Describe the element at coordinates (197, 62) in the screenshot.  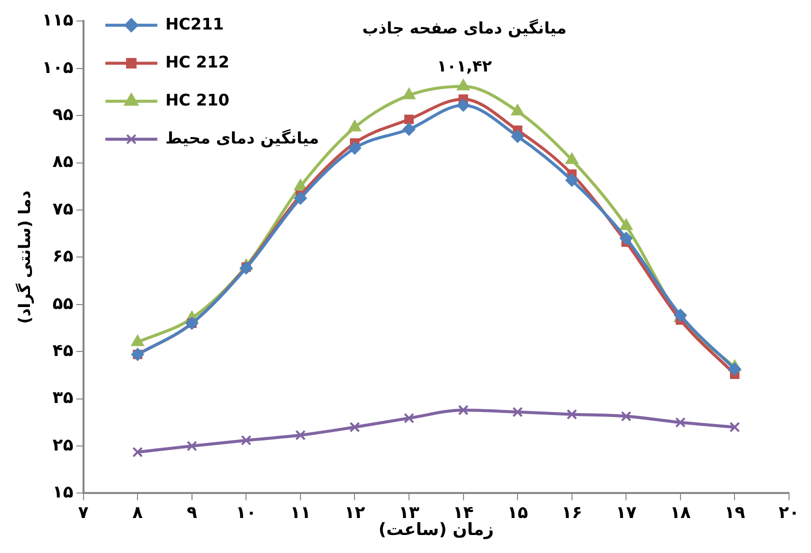
I see `legend-label: HC 212` at that location.